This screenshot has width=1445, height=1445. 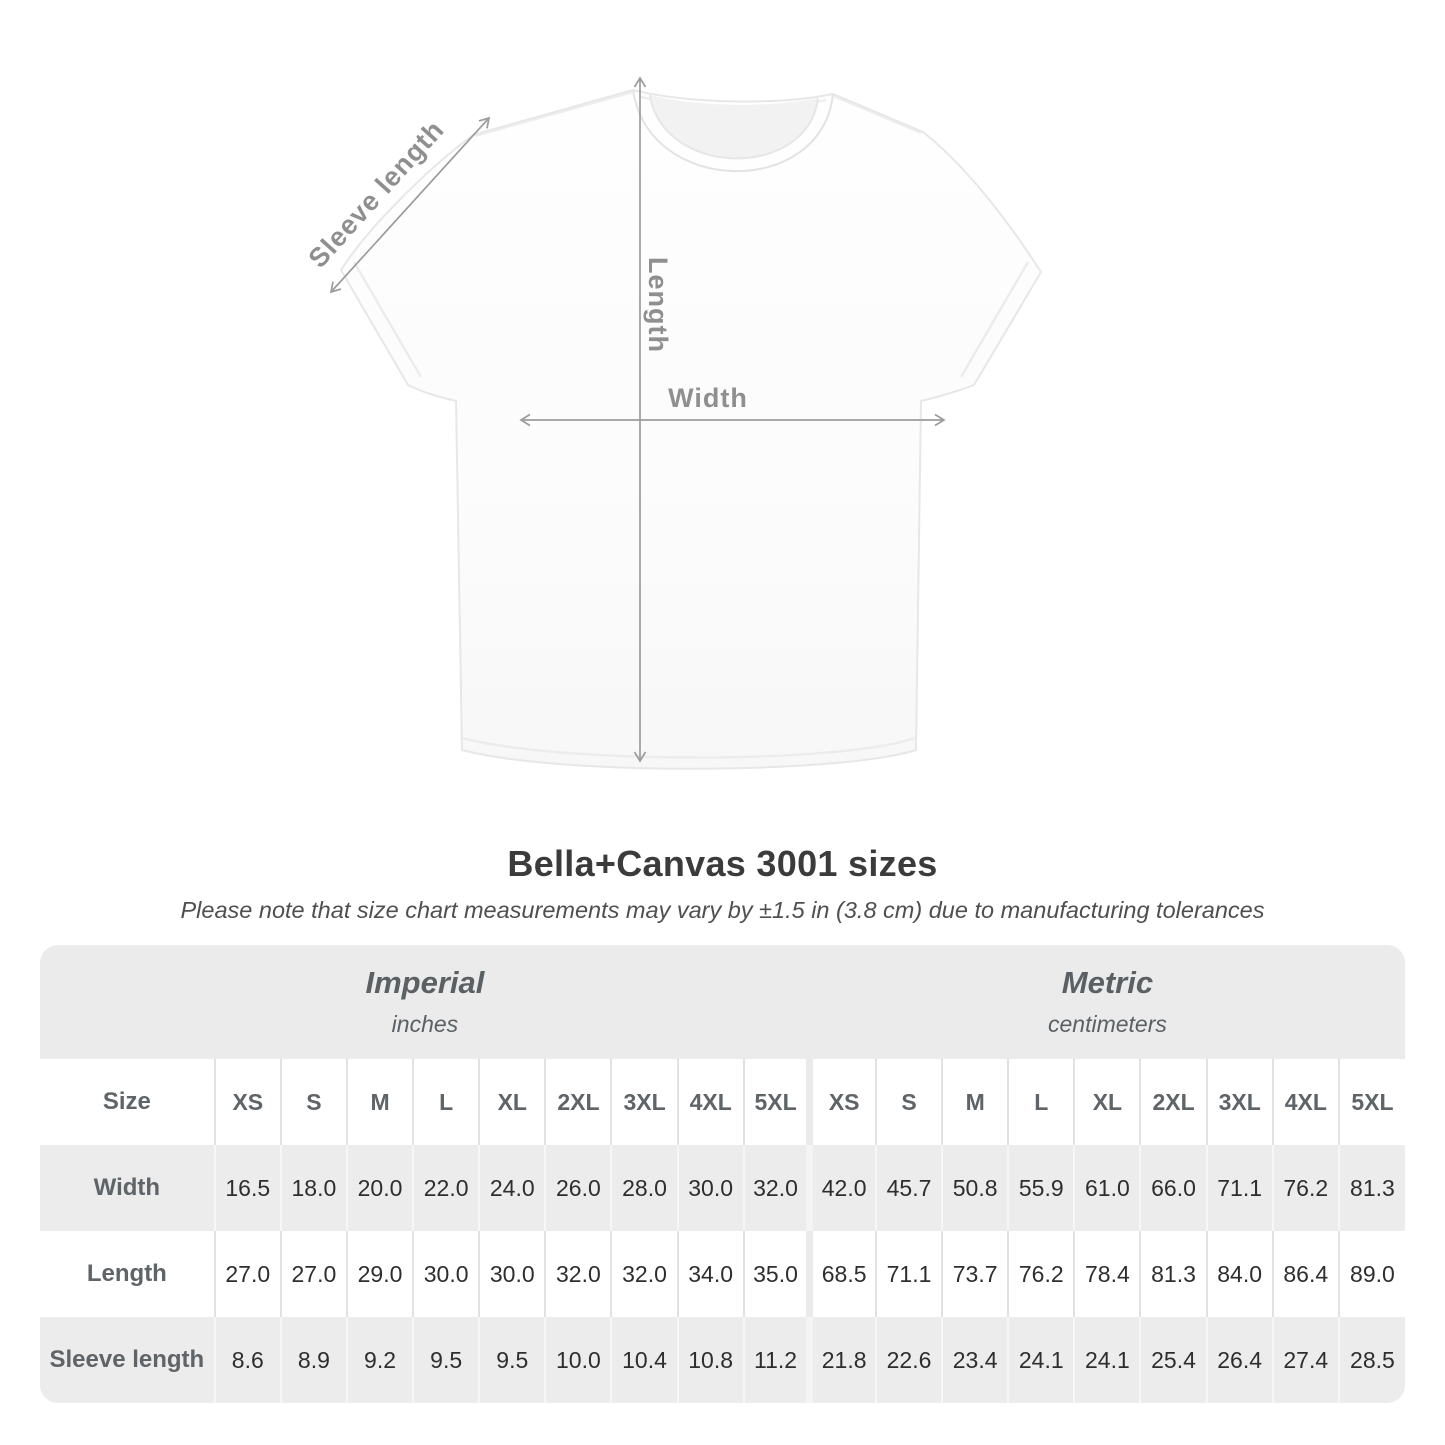 What do you see at coordinates (710, 1360) in the screenshot?
I see `value-cell-imperial: 10.8` at bounding box center [710, 1360].